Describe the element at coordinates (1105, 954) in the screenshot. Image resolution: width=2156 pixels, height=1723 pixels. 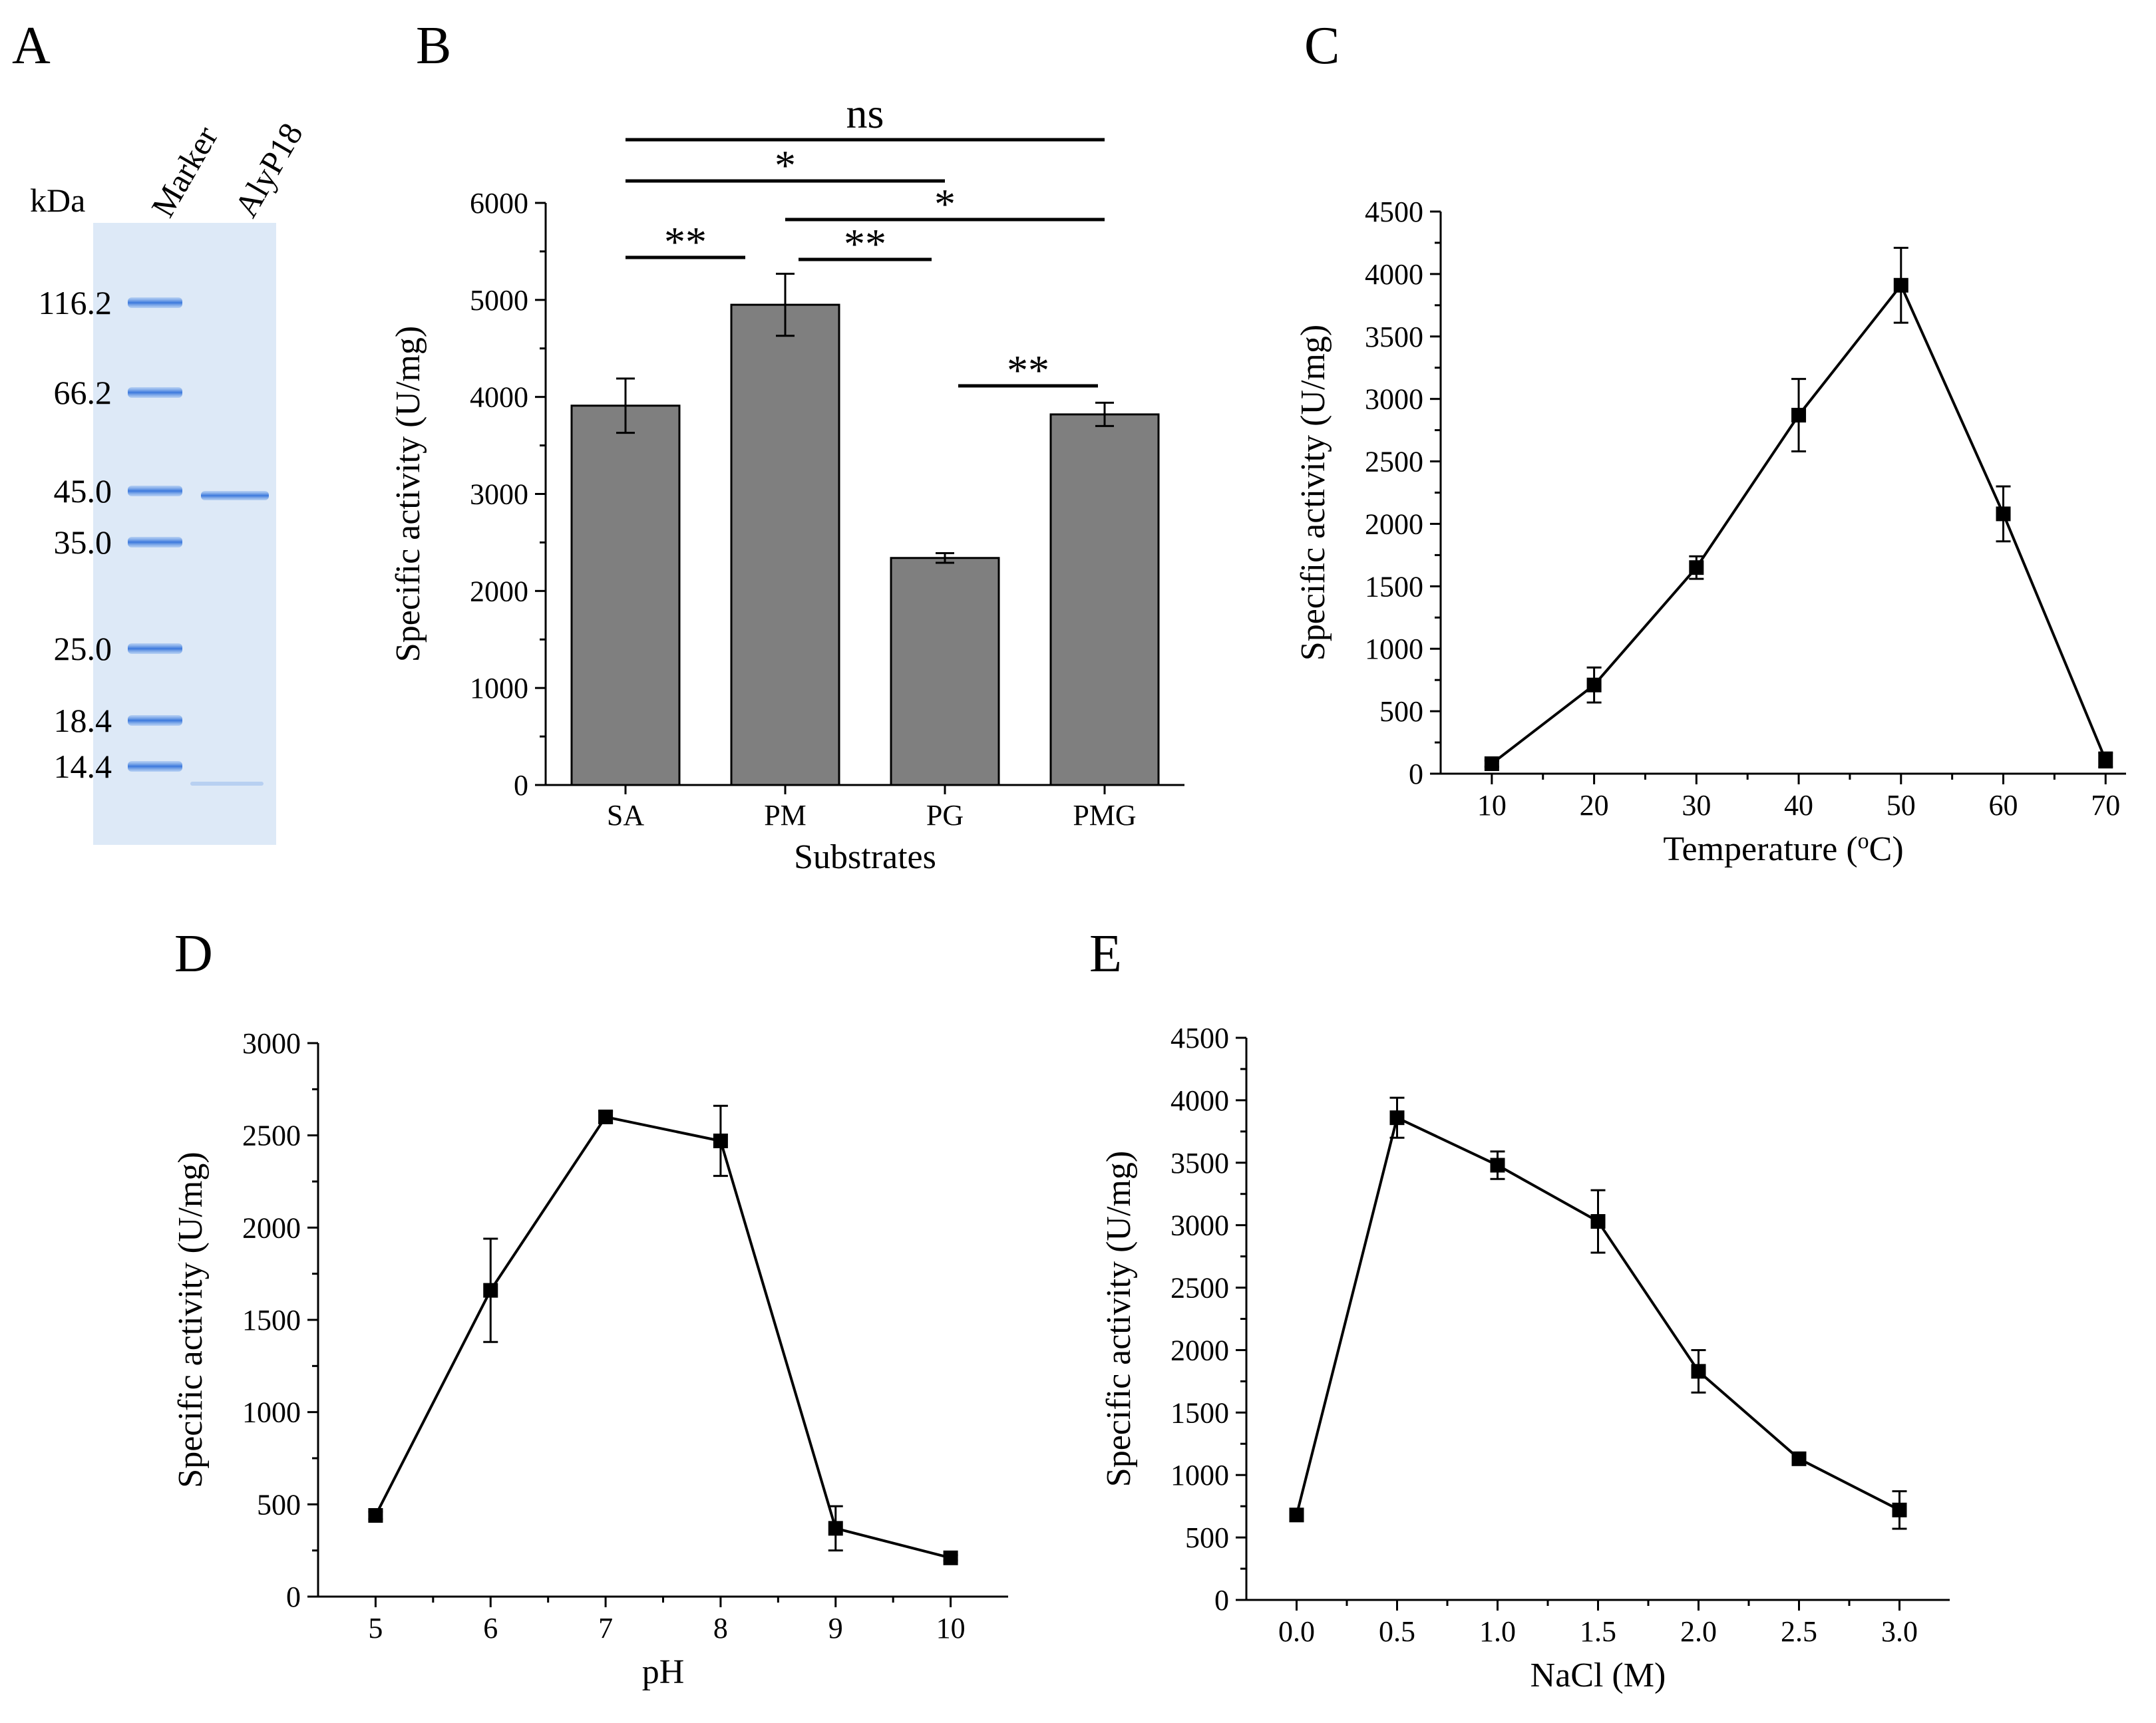
I see `panel-label-e: E` at that location.